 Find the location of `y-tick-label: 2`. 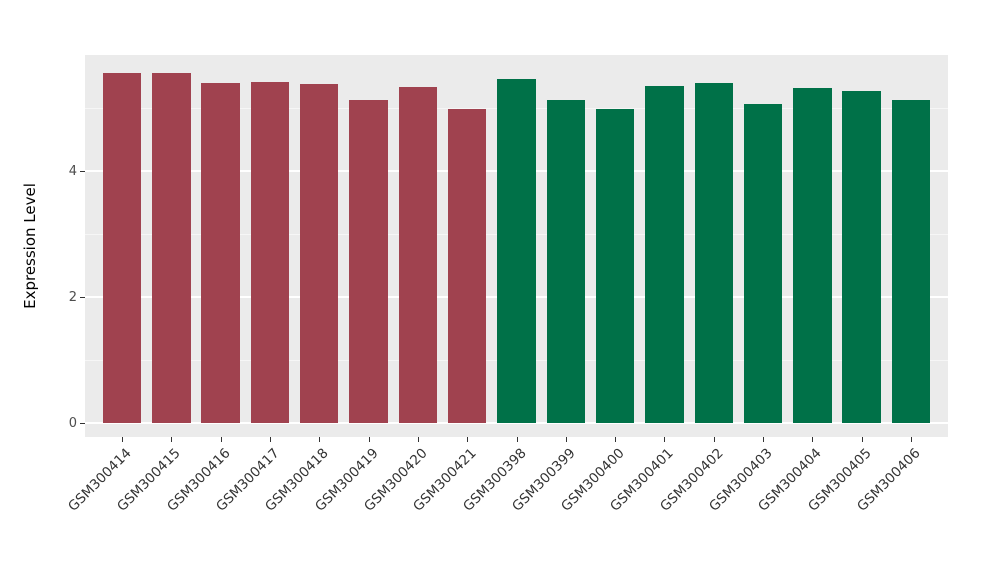

y-tick-label: 2 is located at coordinates (72, 297).